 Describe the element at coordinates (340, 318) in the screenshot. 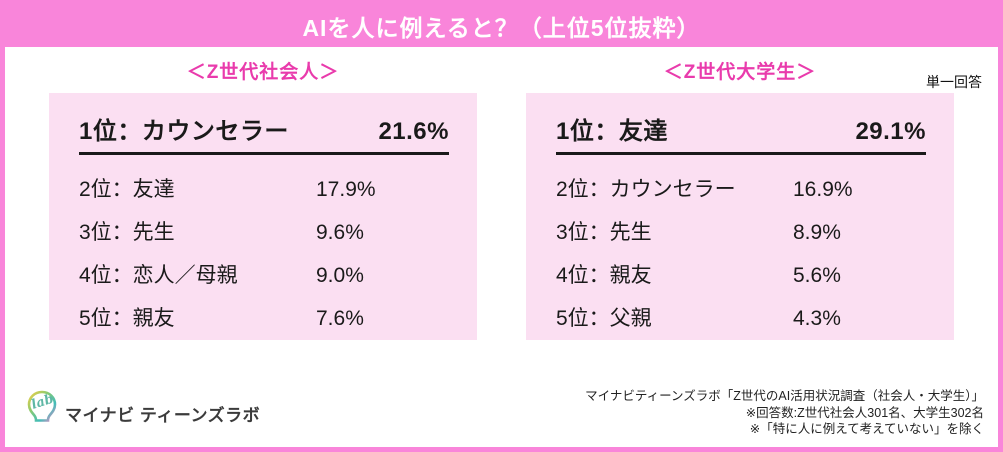

I see `rank-value: 7.6%` at that location.